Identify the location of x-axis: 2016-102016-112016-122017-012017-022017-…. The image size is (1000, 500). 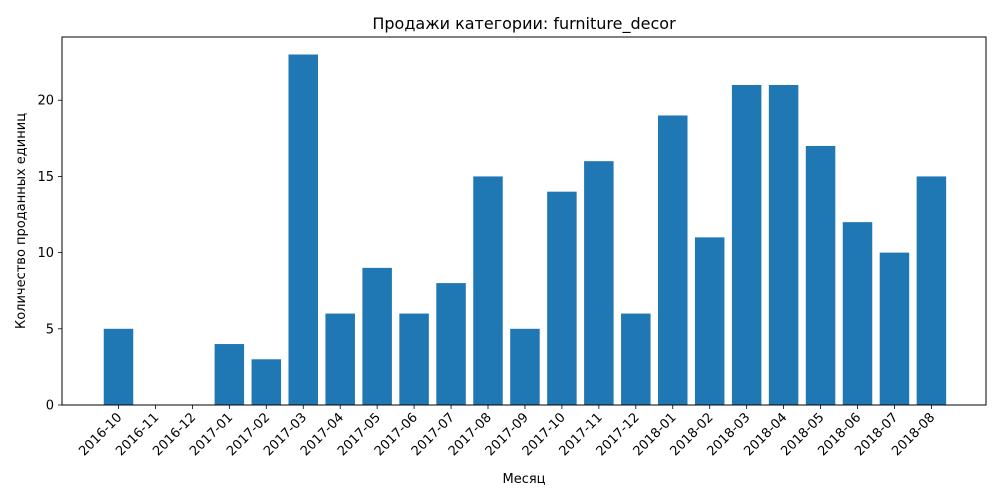
(507, 432).